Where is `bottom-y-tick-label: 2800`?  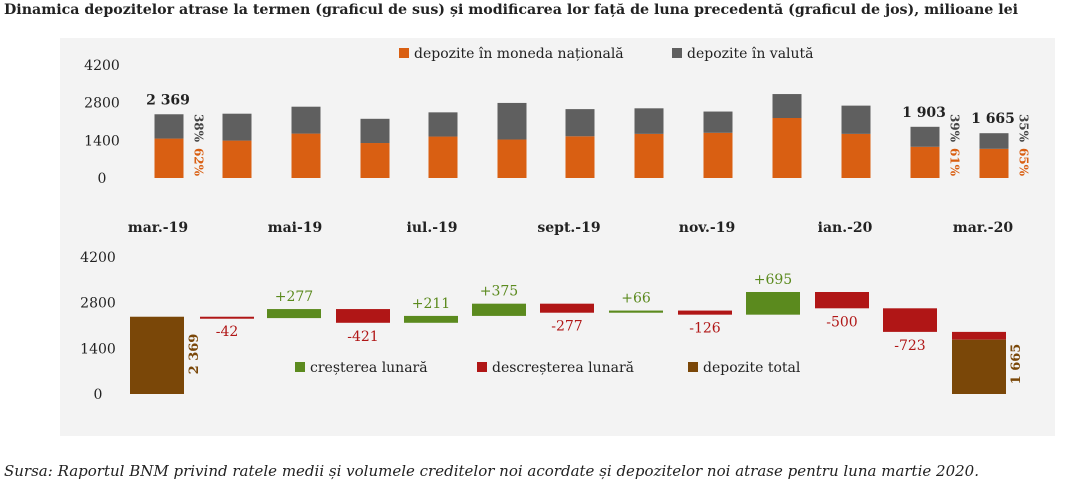 bottom-y-tick-label: 2800 is located at coordinates (98, 304).